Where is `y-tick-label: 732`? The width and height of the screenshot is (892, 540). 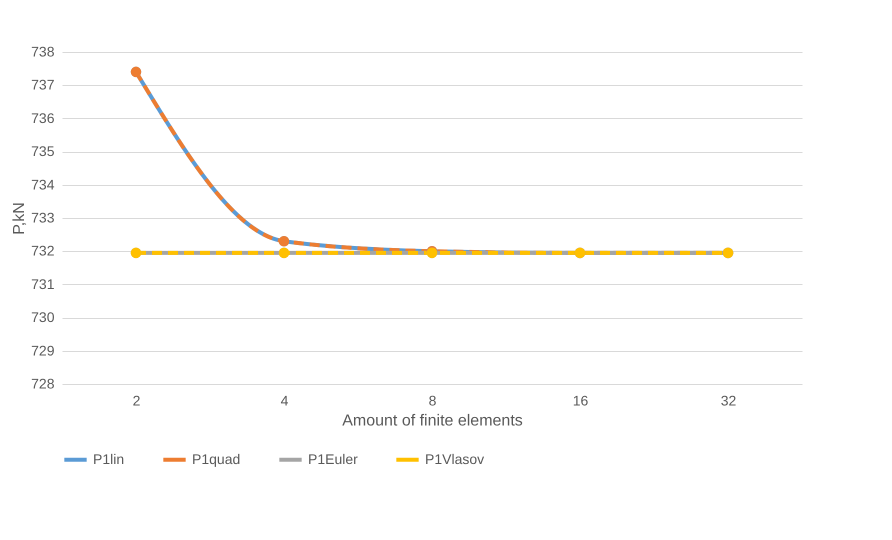
y-tick-label: 732 is located at coordinates (43, 250).